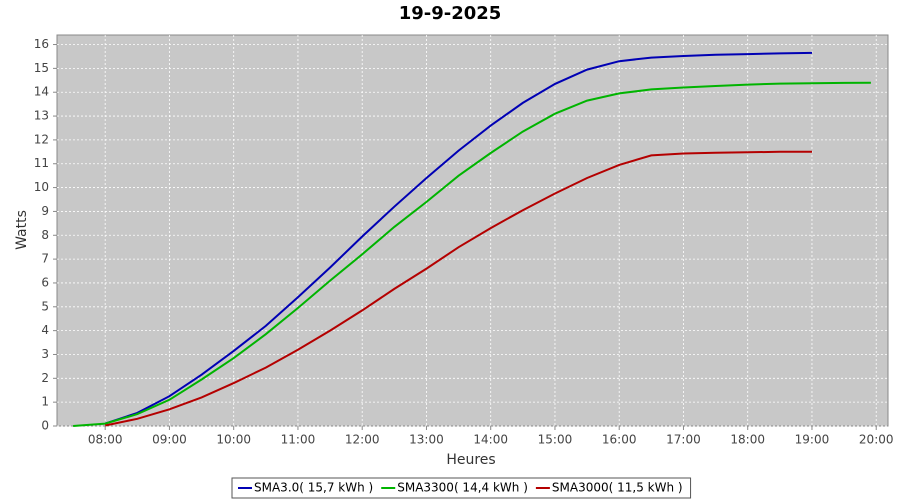 The image size is (900, 500). What do you see at coordinates (490, 440) in the screenshot?
I see `x-tick-label: 14:00` at bounding box center [490, 440].